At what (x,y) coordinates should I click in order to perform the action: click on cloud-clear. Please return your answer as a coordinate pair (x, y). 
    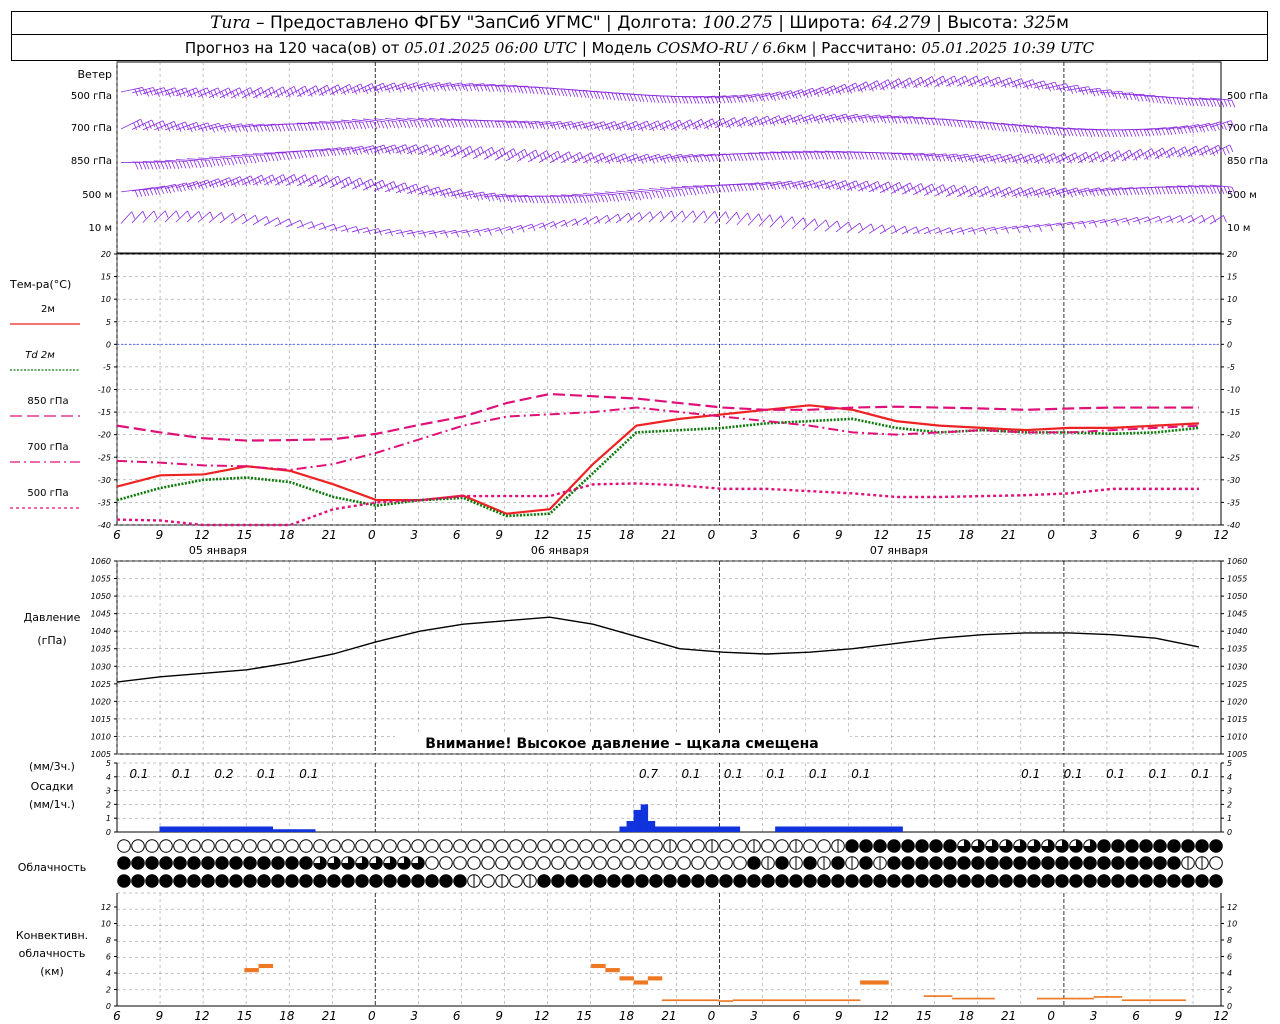
    Looking at the image, I should click on (348, 846).